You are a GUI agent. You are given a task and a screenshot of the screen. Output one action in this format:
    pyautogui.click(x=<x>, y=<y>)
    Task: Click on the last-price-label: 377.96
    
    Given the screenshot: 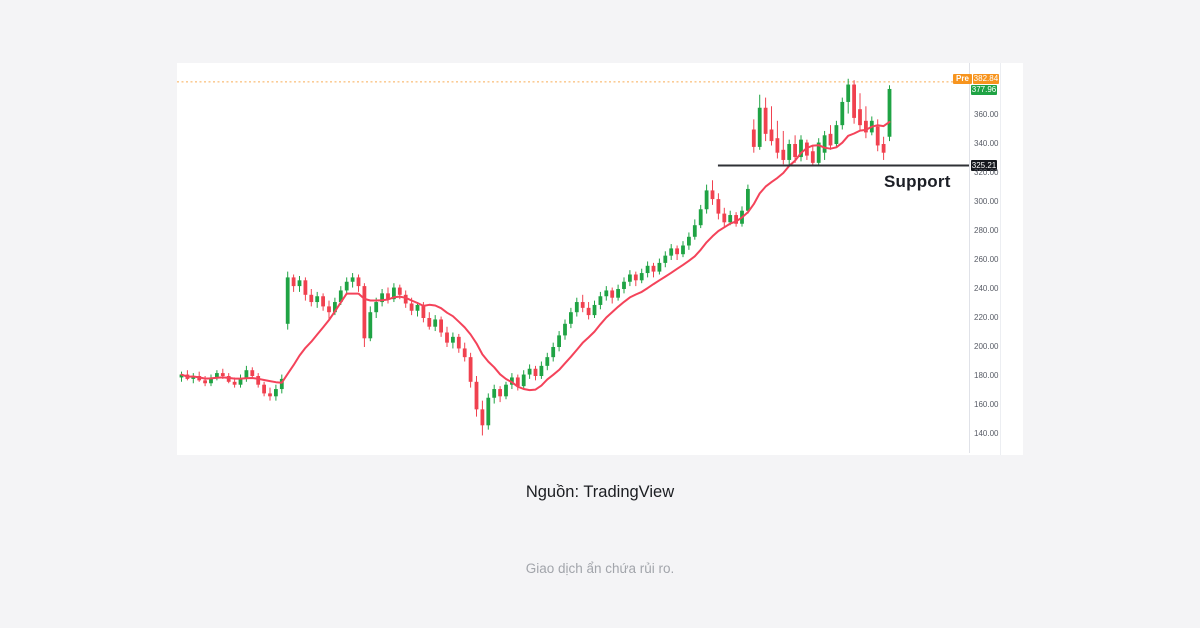 What is the action you would take?
    pyautogui.click(x=984, y=90)
    